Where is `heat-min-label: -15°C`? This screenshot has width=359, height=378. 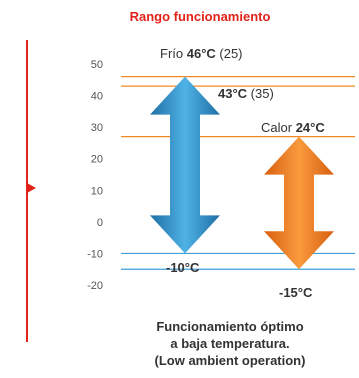
heat-min-label: -15°C is located at coordinates (296, 292).